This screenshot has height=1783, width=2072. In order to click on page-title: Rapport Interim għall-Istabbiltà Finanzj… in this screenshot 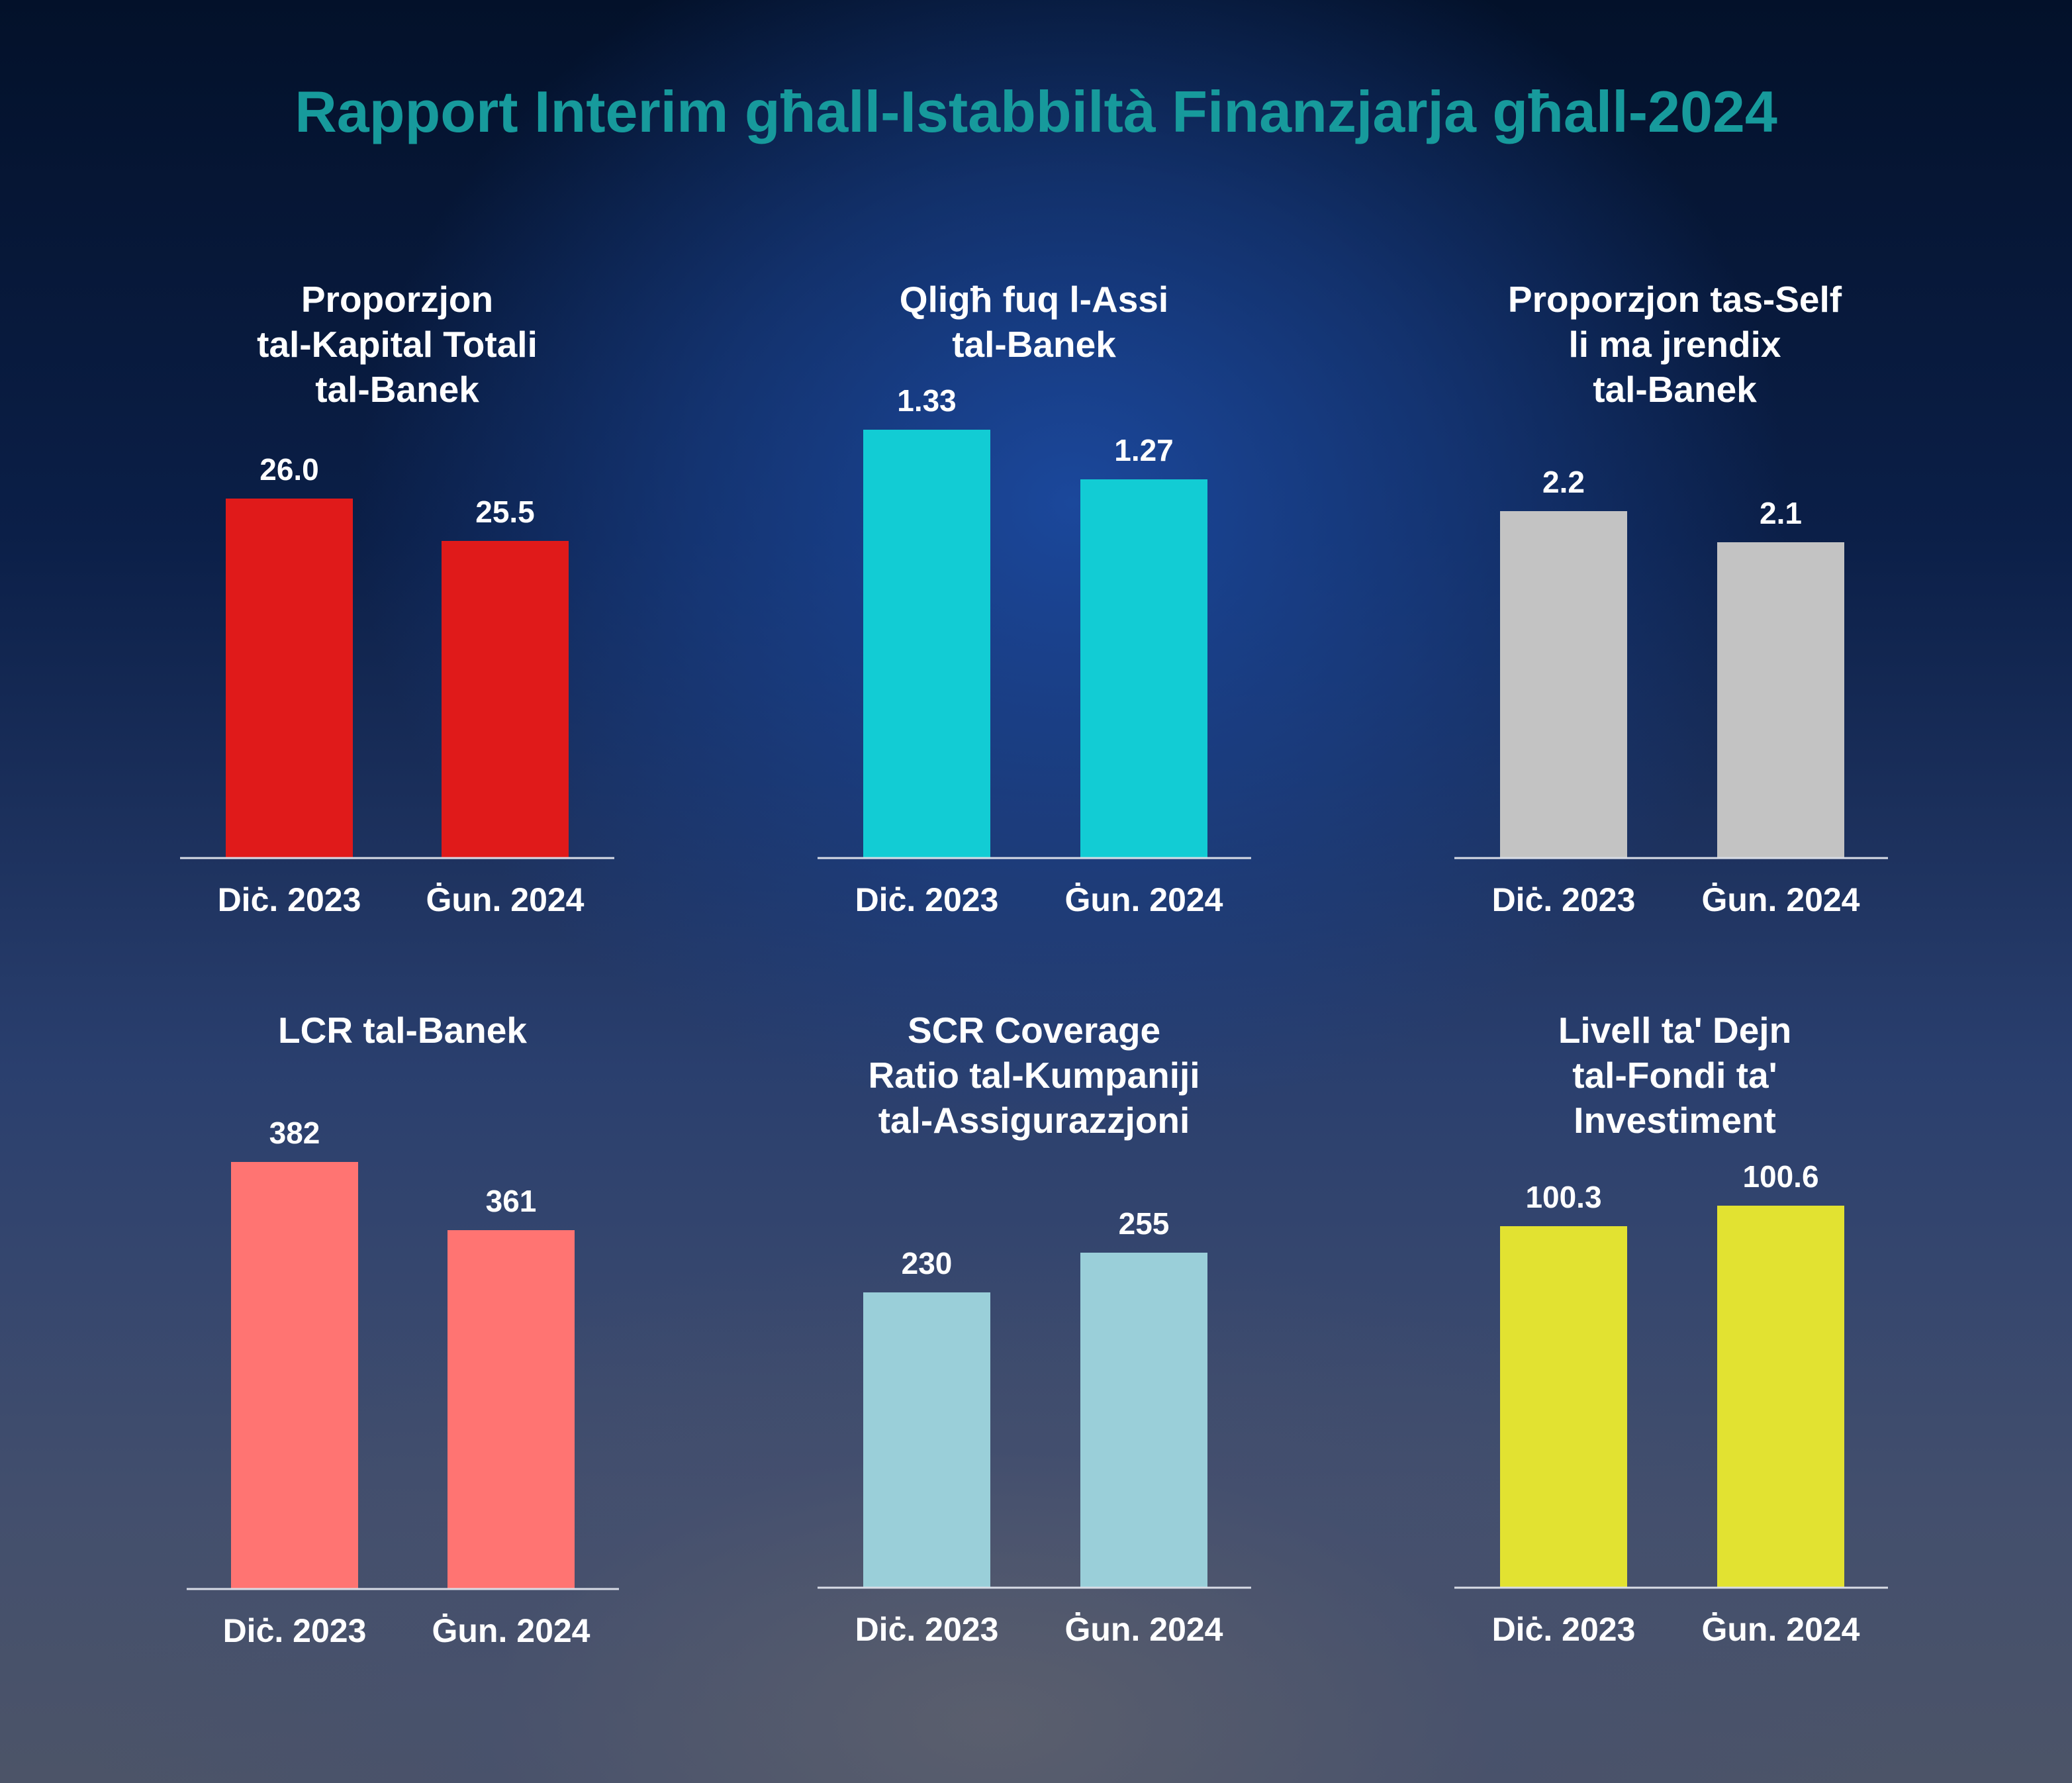, I will do `click(1036, 111)`.